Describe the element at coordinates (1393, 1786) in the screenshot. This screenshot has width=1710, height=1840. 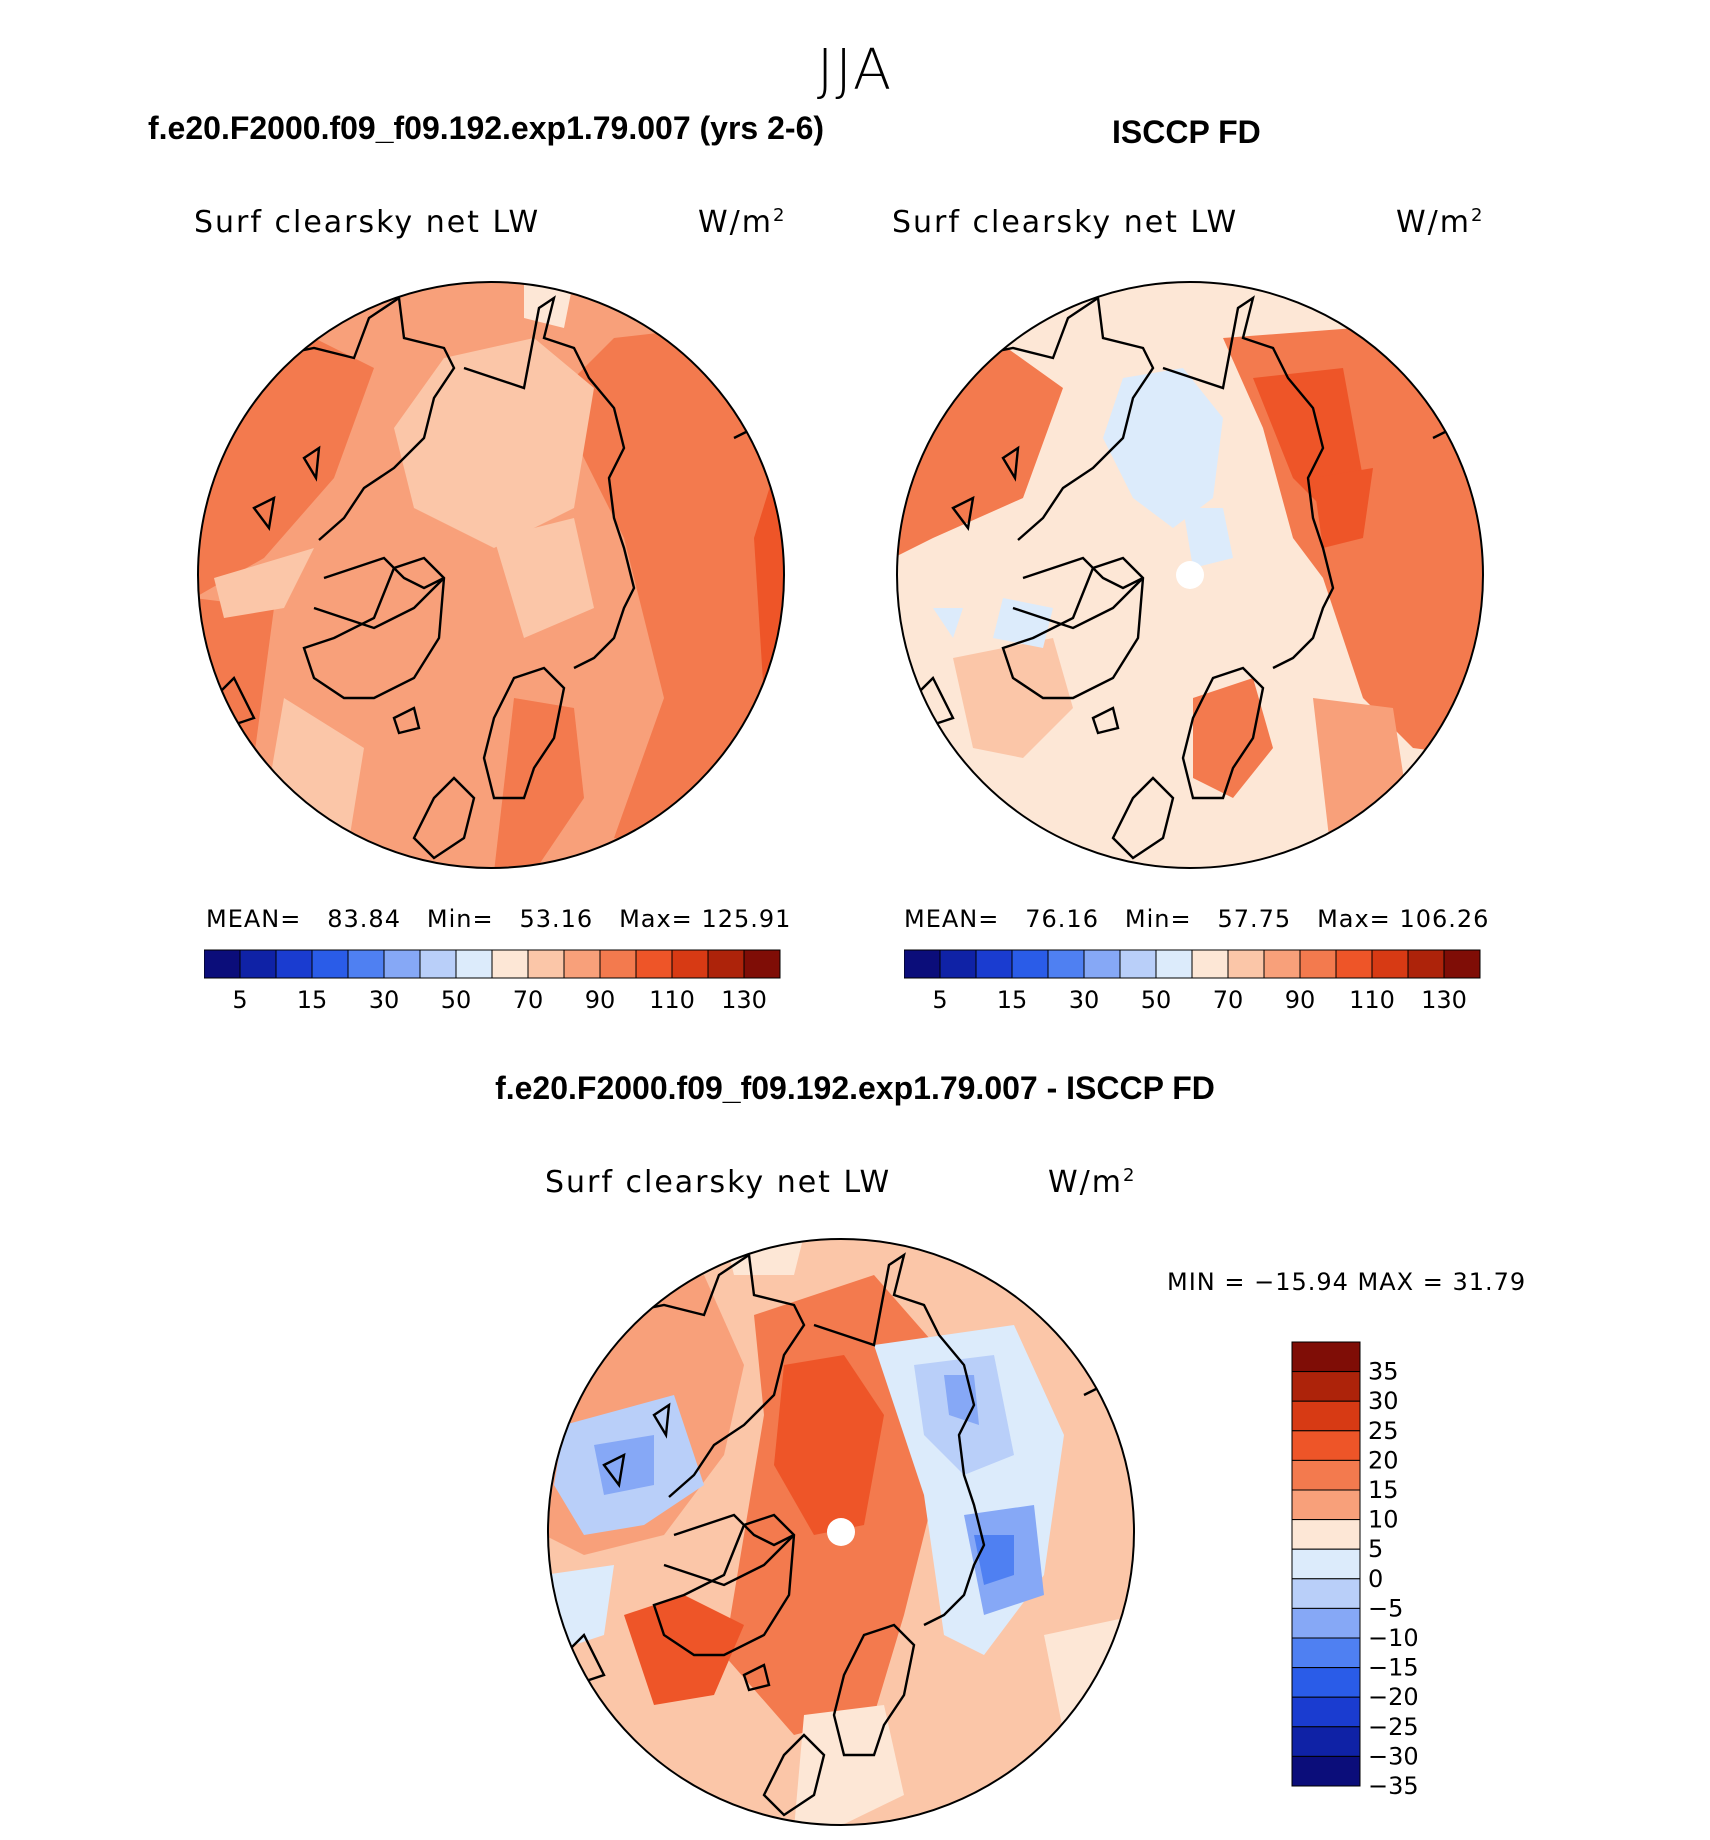
I see `colorbar-tick-label: −35` at that location.